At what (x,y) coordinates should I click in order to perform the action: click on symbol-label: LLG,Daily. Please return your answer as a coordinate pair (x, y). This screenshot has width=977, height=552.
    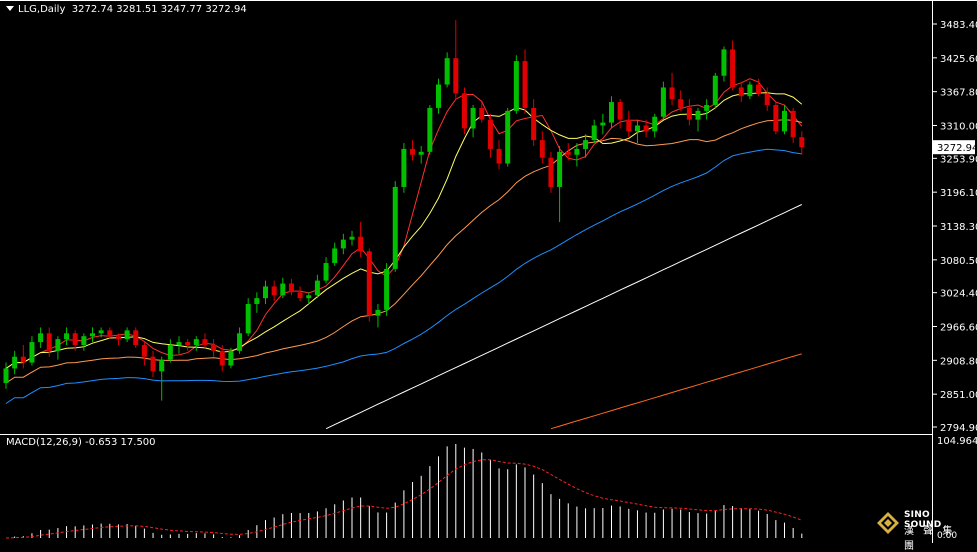
    Looking at the image, I should click on (42, 9).